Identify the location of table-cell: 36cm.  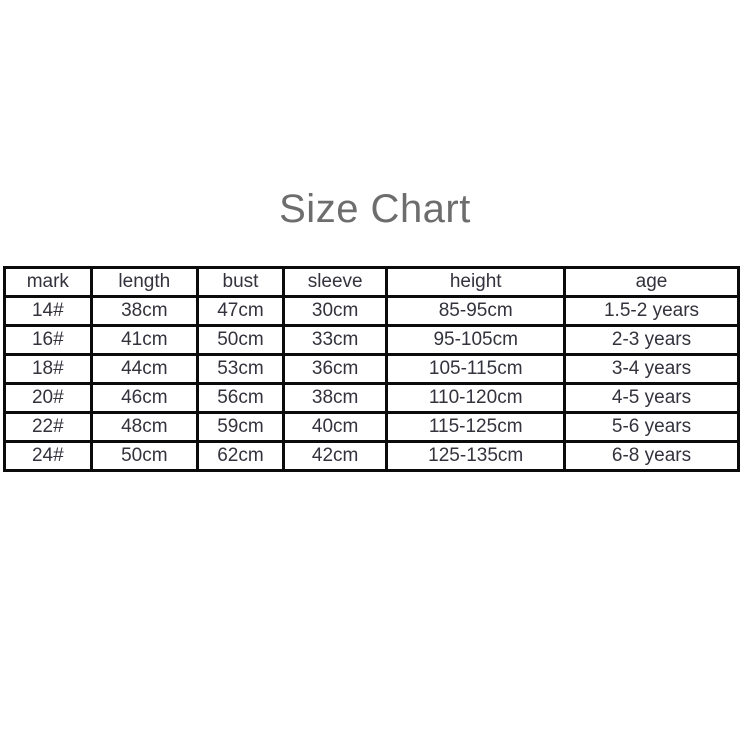
(335, 369).